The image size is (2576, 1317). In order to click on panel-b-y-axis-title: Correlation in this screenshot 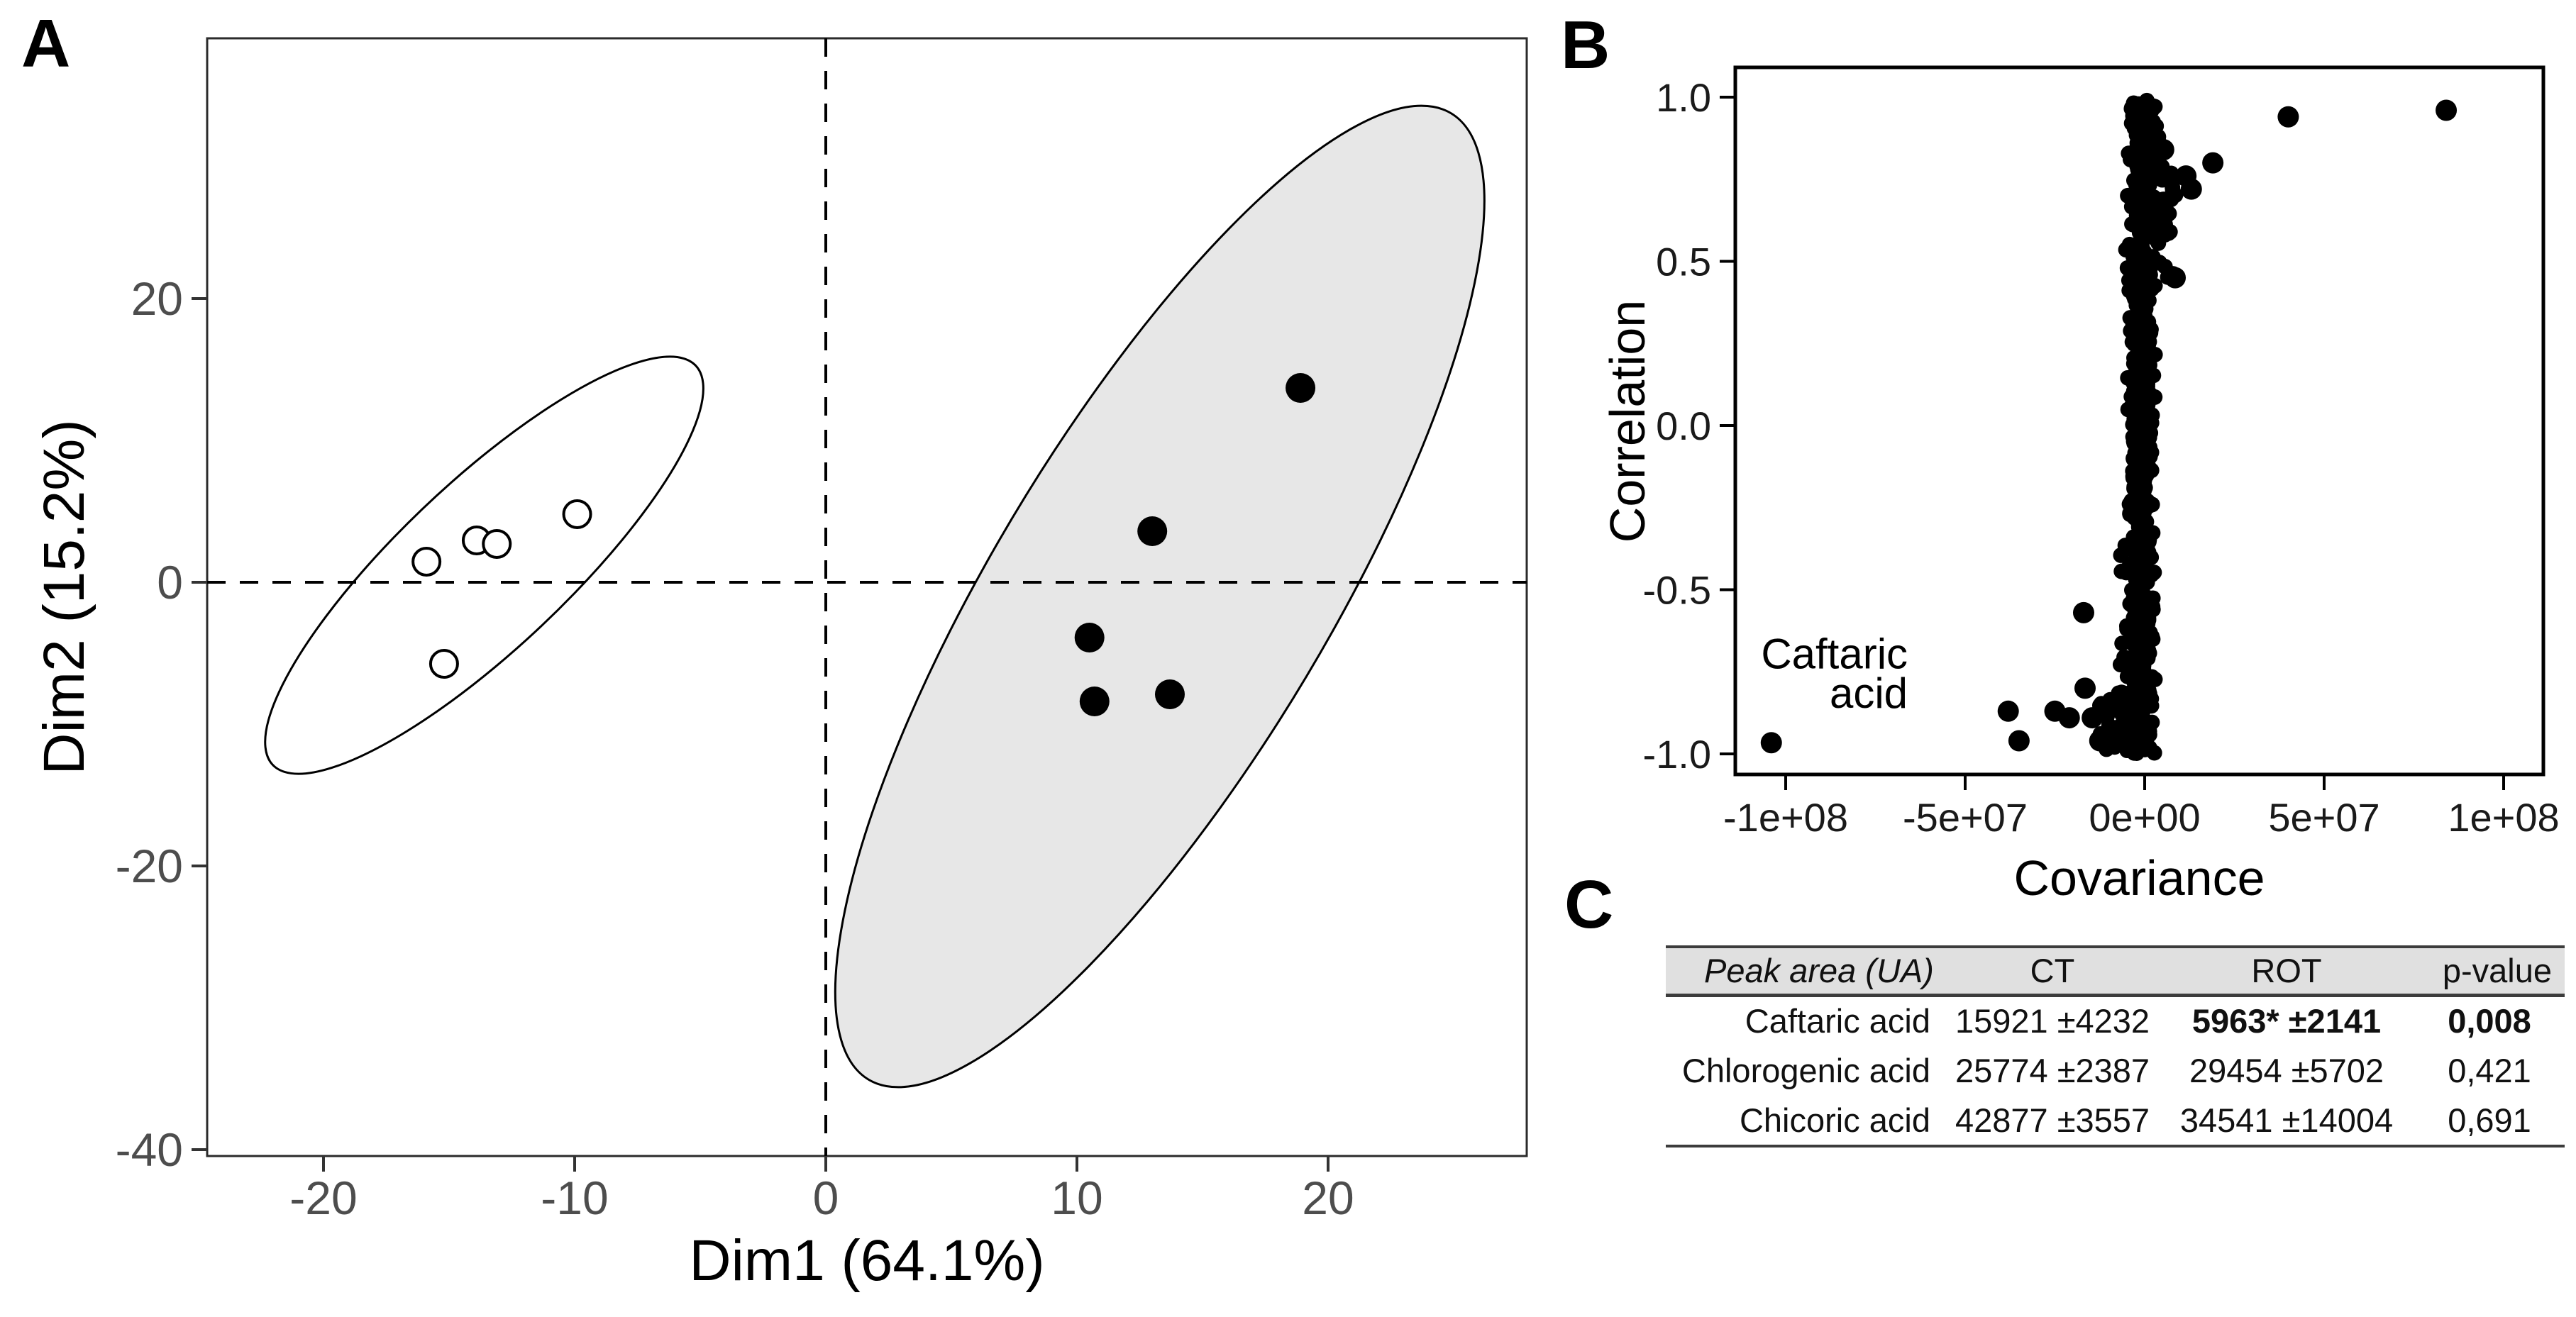, I will do `click(1627, 422)`.